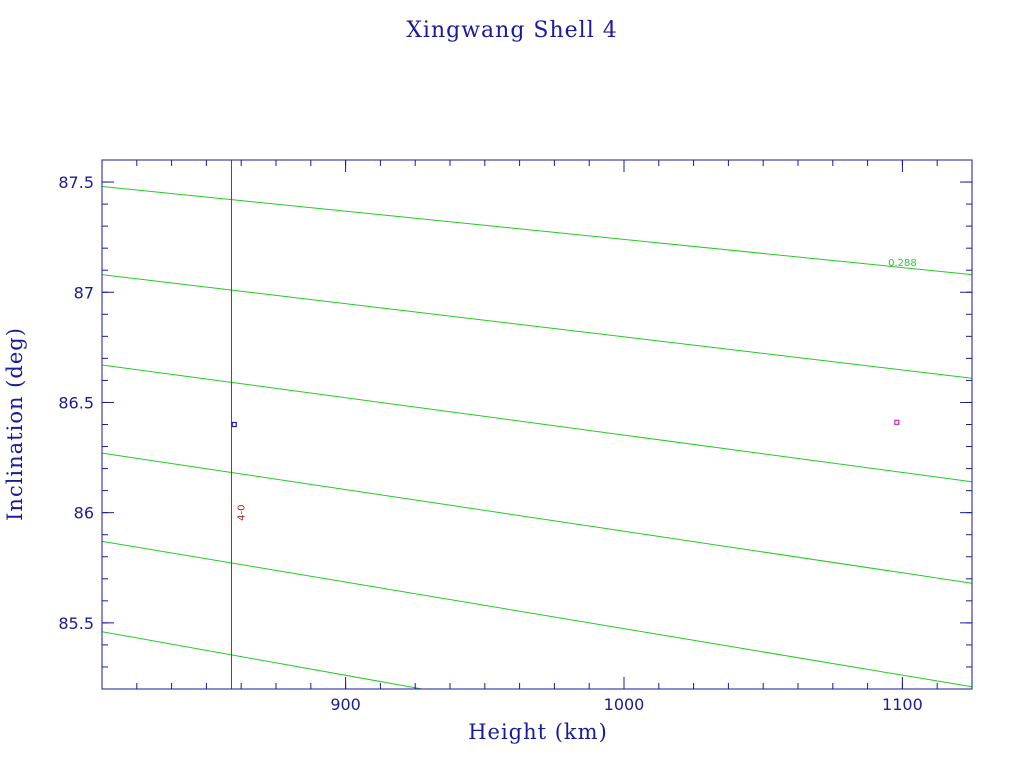  What do you see at coordinates (76, 182) in the screenshot?
I see `y-tick-label: 87.5` at bounding box center [76, 182].